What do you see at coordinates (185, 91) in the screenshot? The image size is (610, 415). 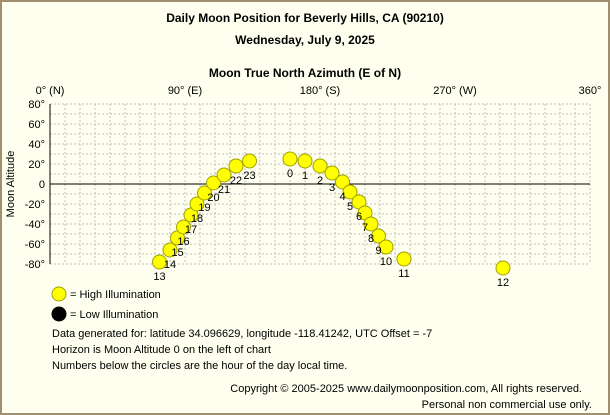 I see `x-tick-label: 90° (E)` at bounding box center [185, 91].